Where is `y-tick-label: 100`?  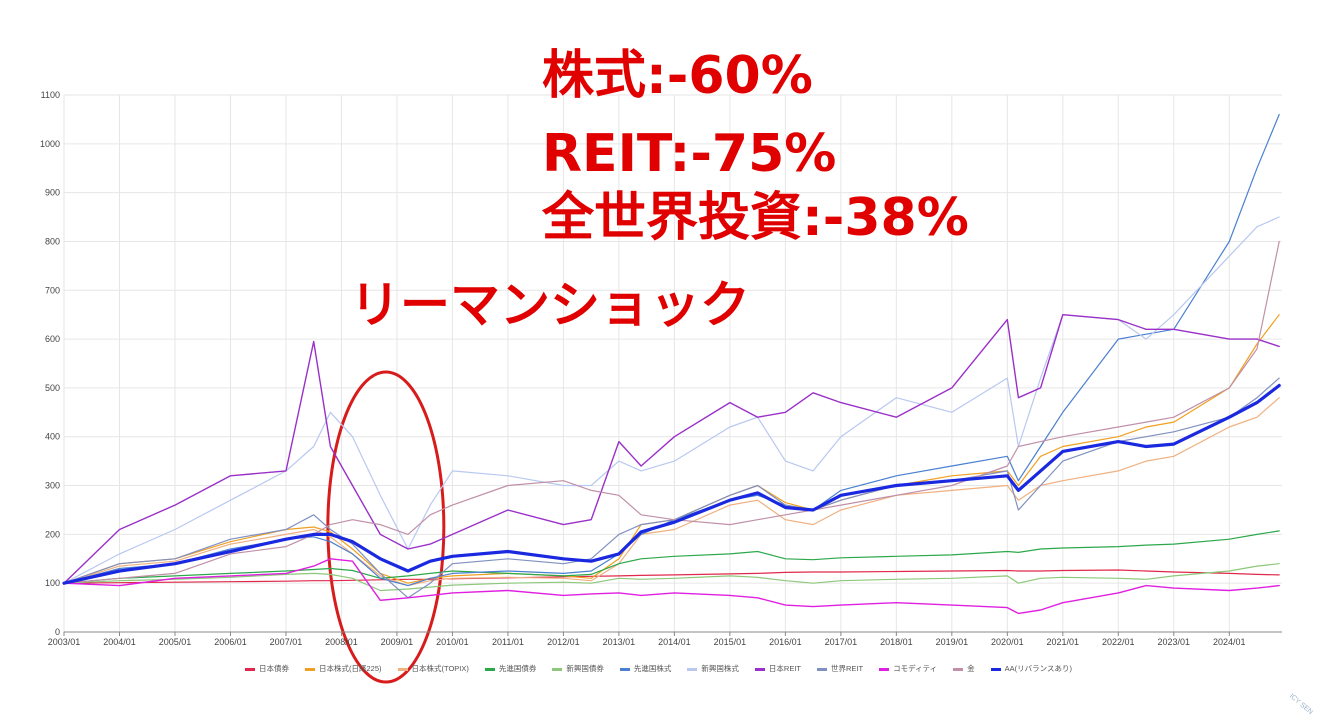 y-tick-label: 100 is located at coordinates (52, 583).